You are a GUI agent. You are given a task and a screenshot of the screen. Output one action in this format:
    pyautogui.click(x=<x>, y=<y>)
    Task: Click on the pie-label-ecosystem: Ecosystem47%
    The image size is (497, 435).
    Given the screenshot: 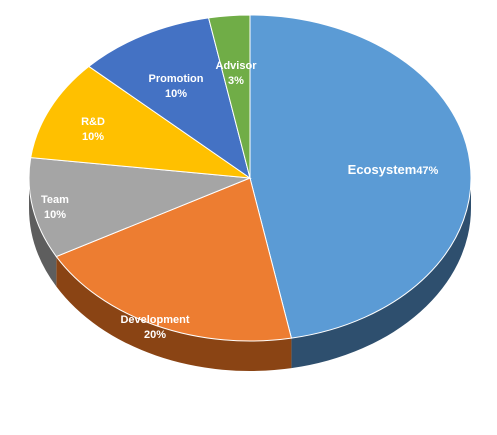 What is the action you would take?
    pyautogui.click(x=393, y=169)
    